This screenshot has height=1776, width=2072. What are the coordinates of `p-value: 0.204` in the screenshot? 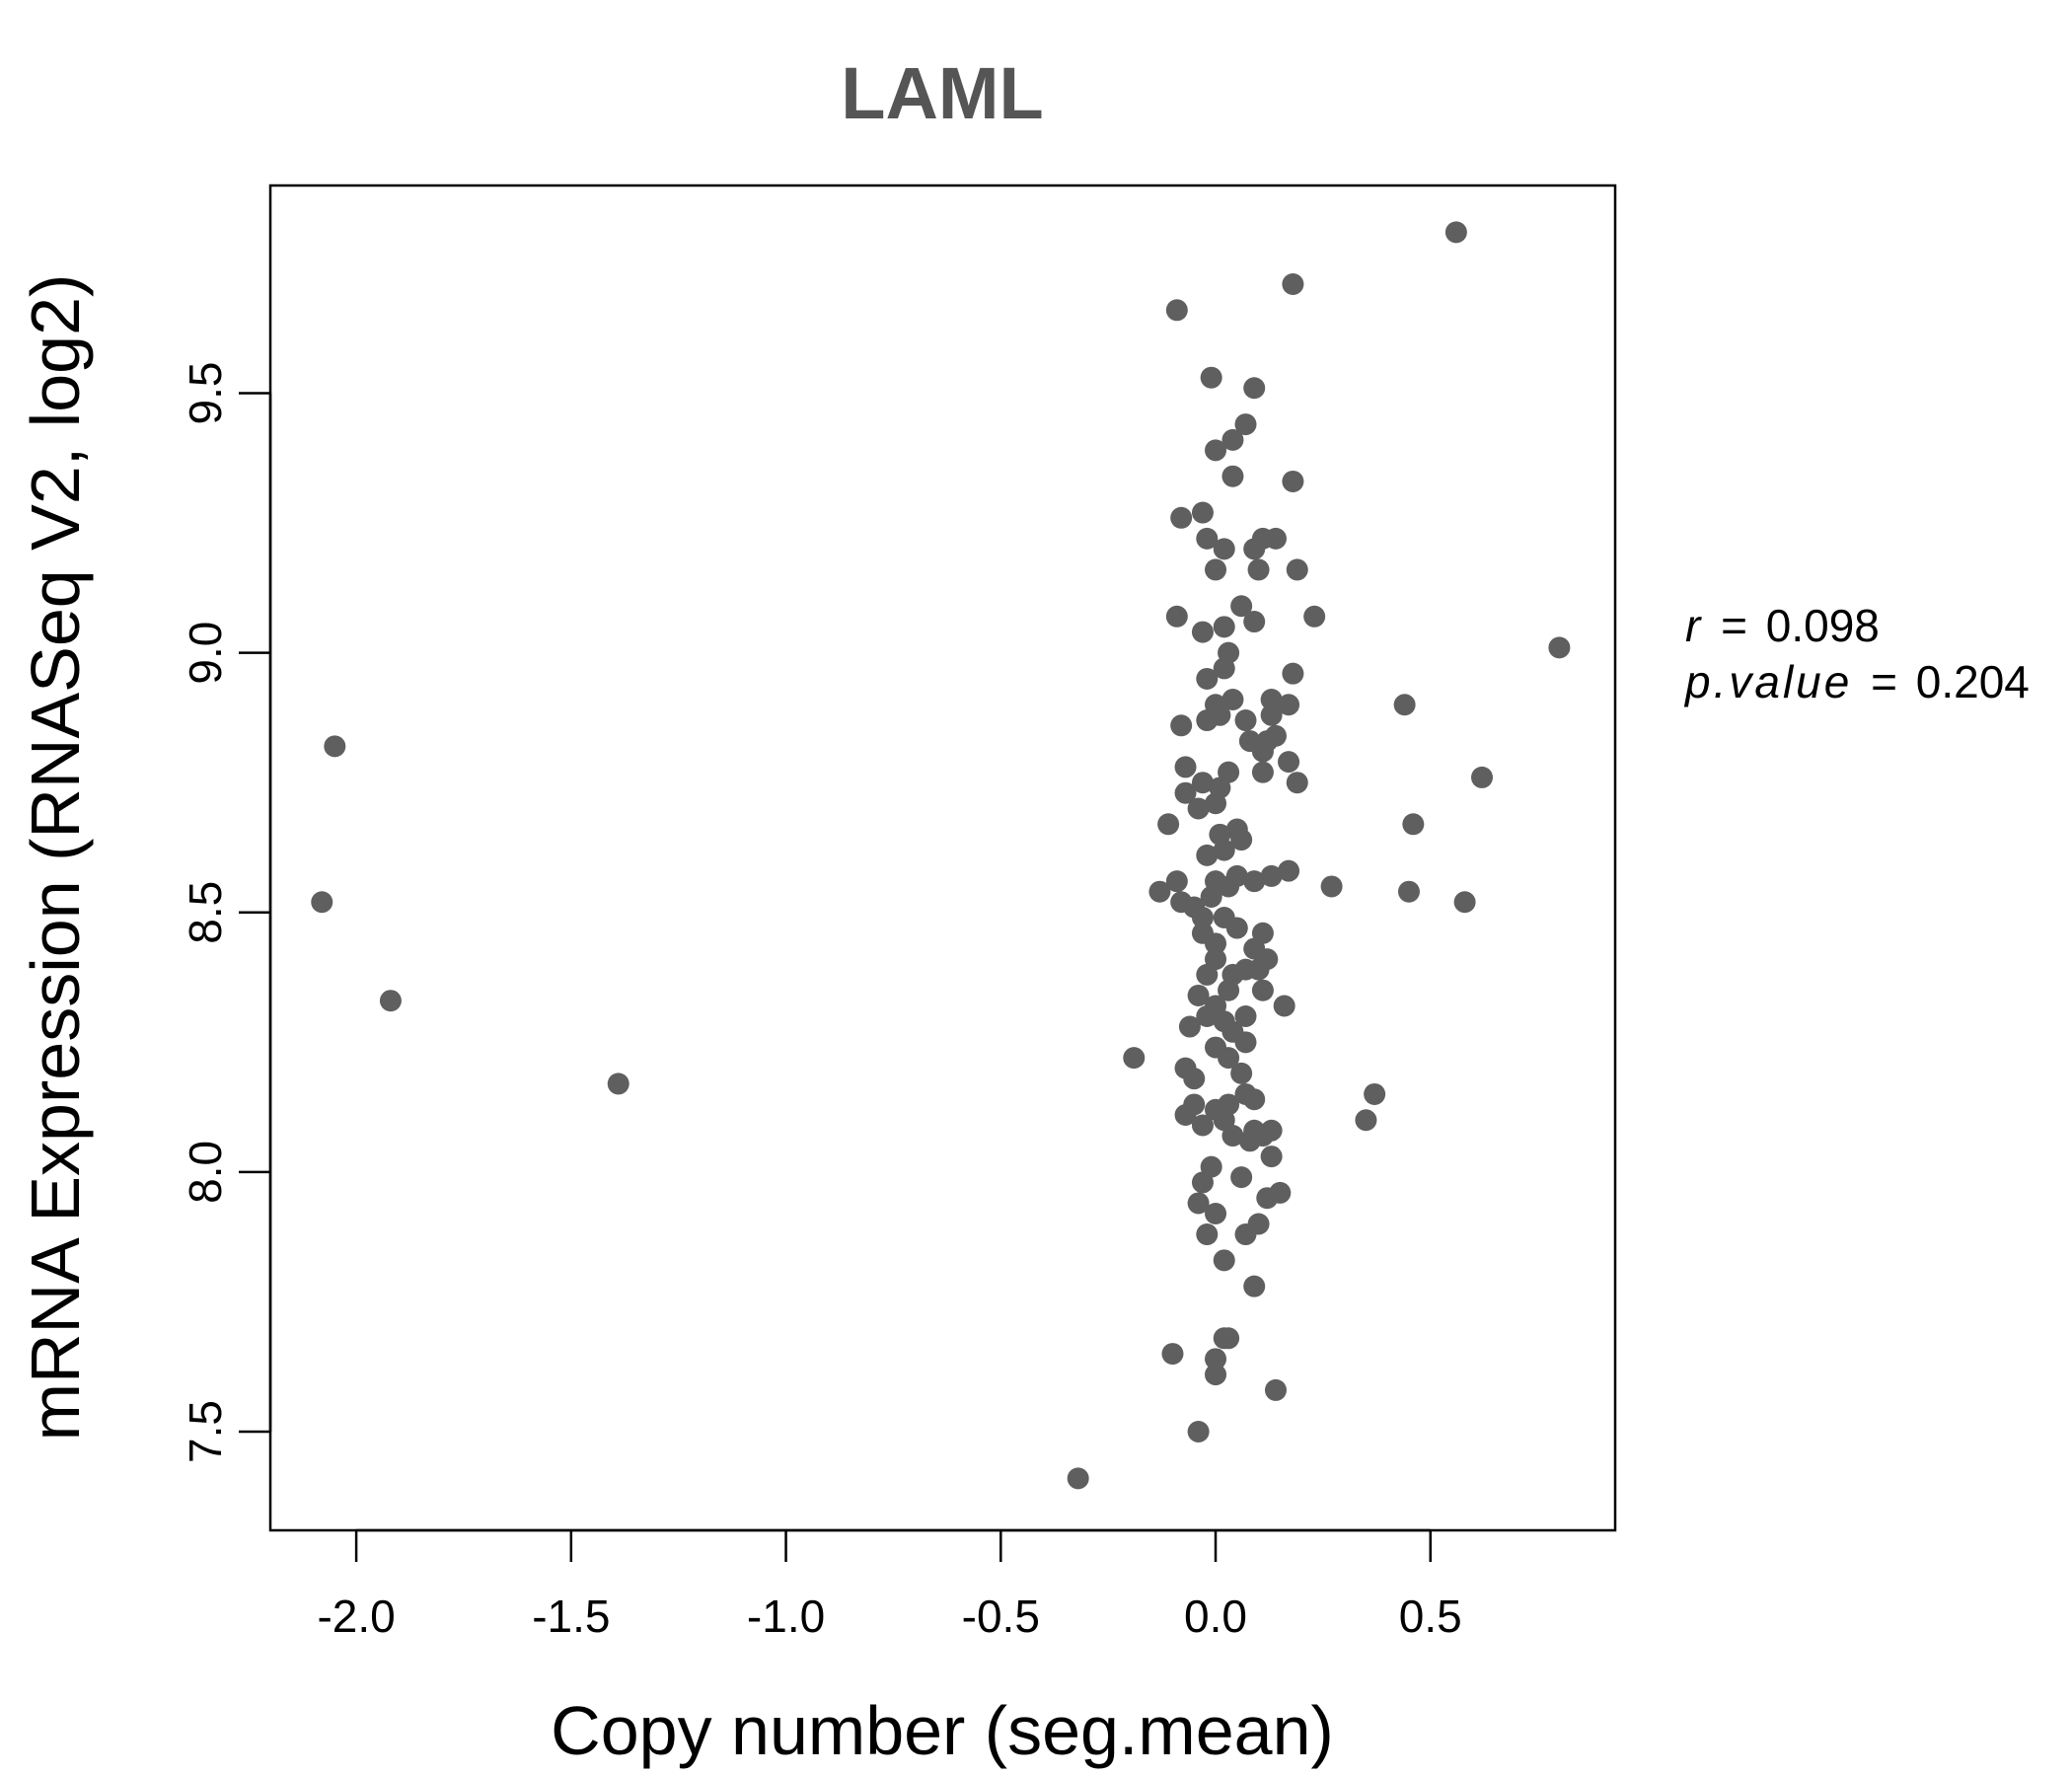 It's located at (1973, 681).